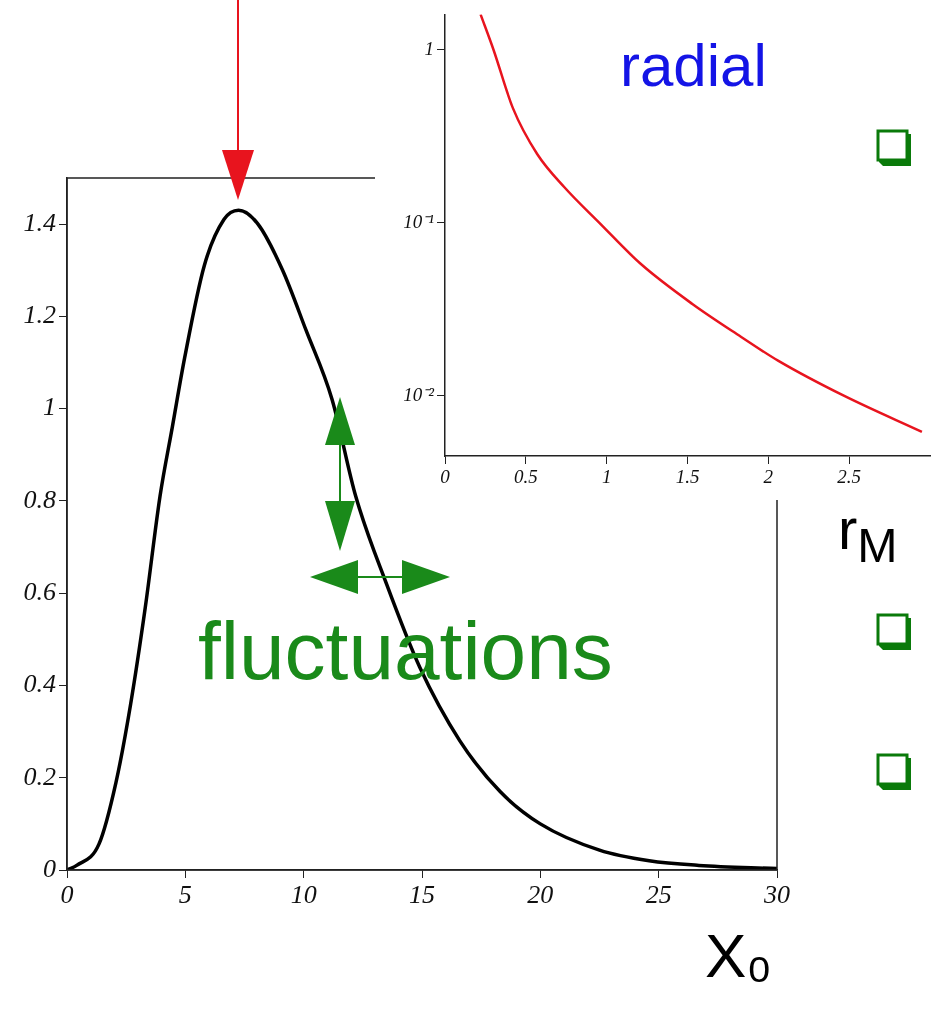 Image resolution: width=938 pixels, height=1010 pixels. What do you see at coordinates (419, 221) in the screenshot?
I see `y-tick-label: 10⁻¹` at bounding box center [419, 221].